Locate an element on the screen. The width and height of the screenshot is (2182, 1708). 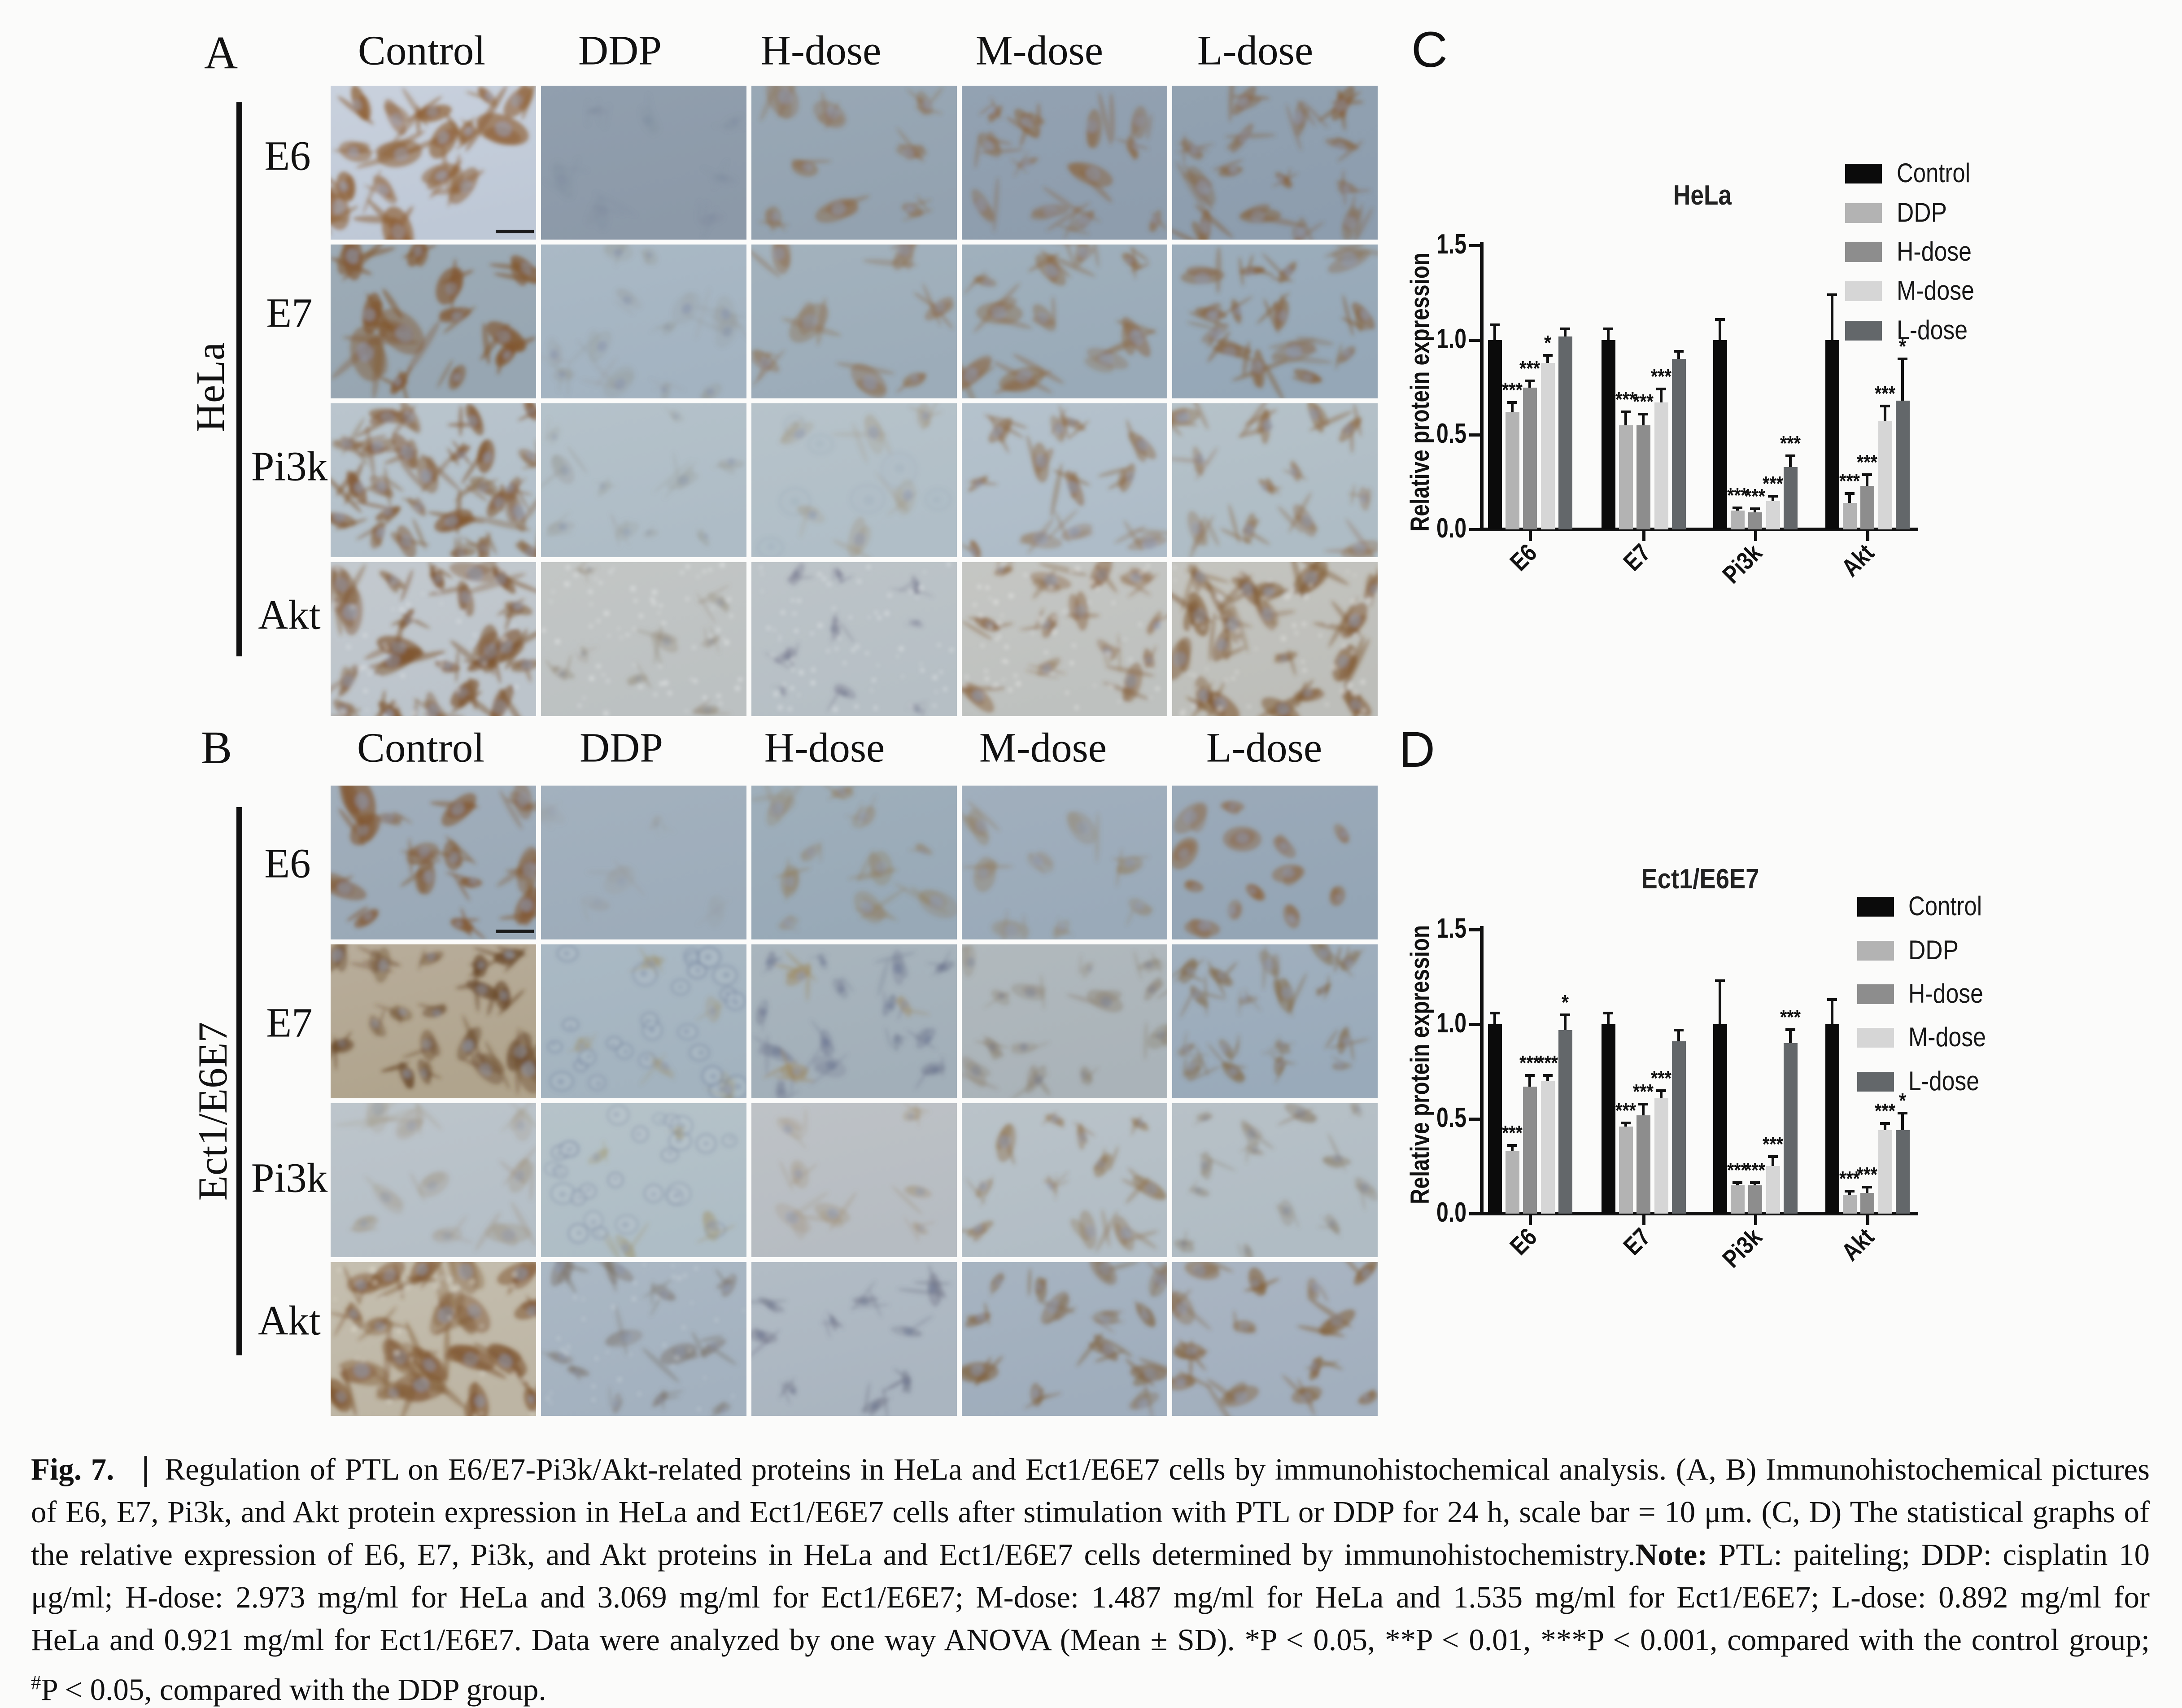
svg-text: C is located at coordinates (1429, 50).